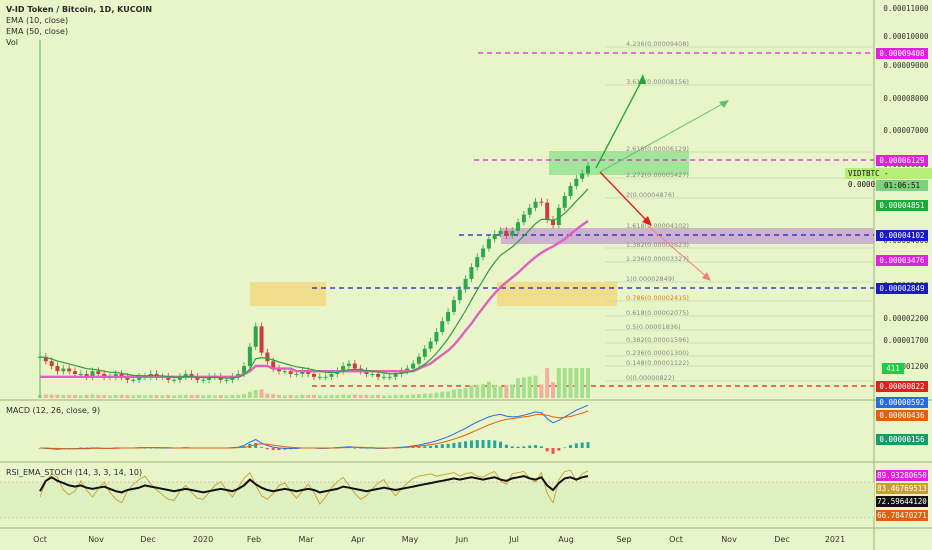  I want to click on y-tick-label: 0.00007000, so click(906, 130).